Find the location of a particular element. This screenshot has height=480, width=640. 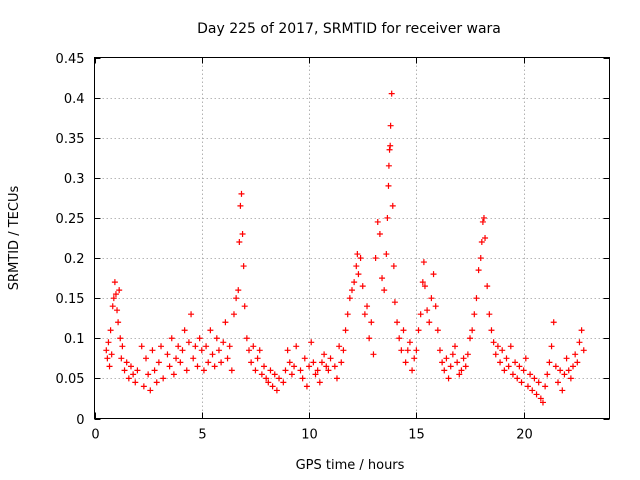

y-axis-label: SRMTID / TECUs is located at coordinates (14, 238).